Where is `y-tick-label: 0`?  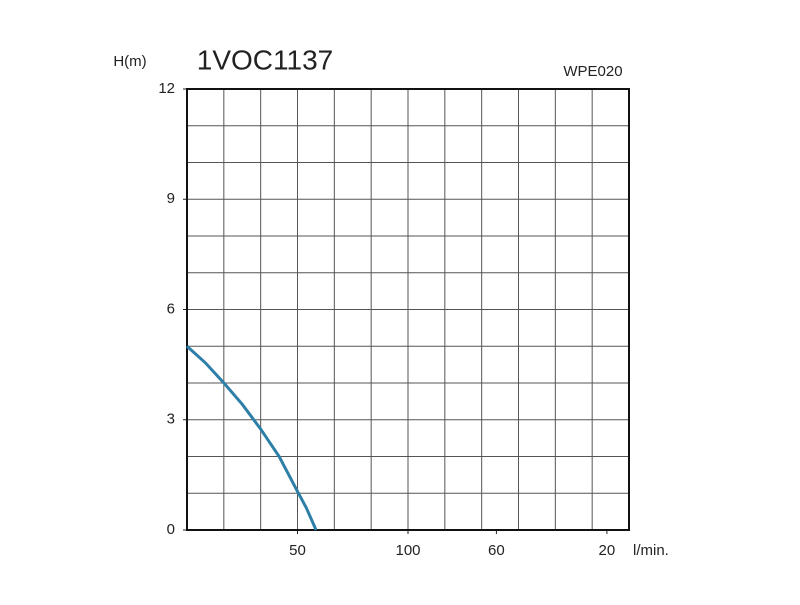
y-tick-label: 0 is located at coordinates (171, 529).